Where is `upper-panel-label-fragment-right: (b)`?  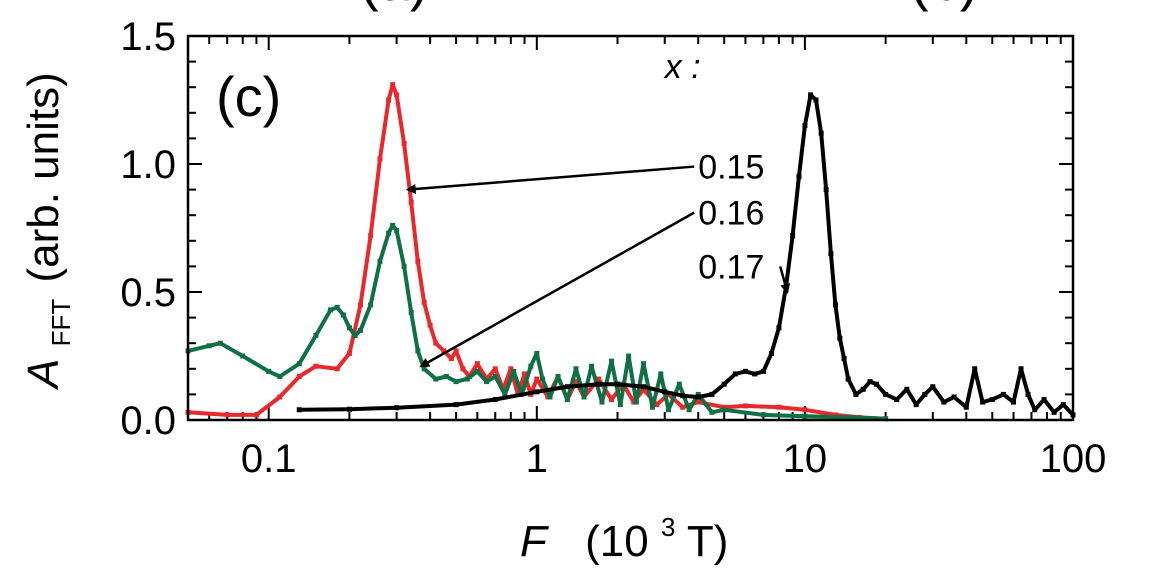 upper-panel-label-fragment-right: (b) is located at coordinates (944, 6).